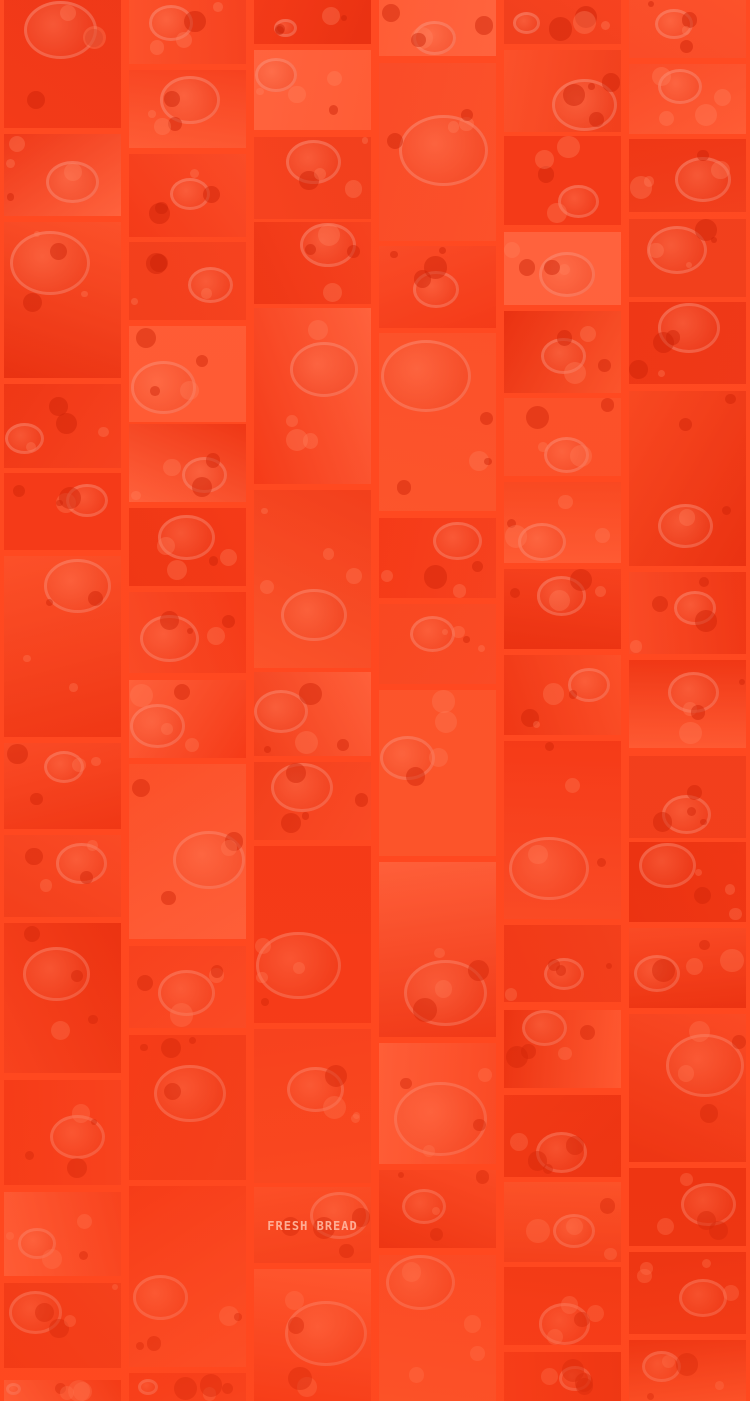 This screenshot has width=750, height=1401. What do you see at coordinates (187, 547) in the screenshot?
I see `soup-bowl-photo` at bounding box center [187, 547].